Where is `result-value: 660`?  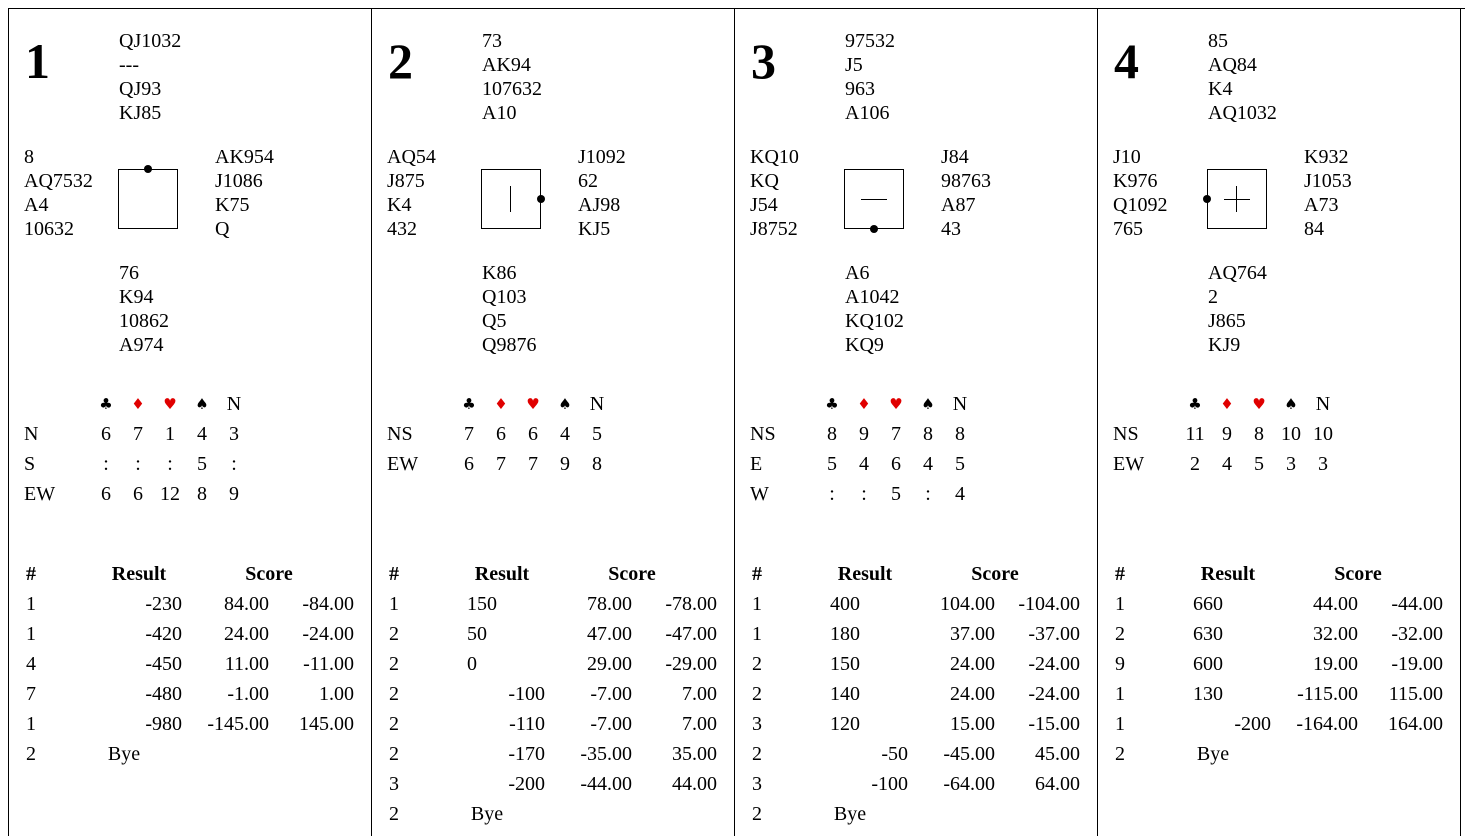 result-value: 660 is located at coordinates (1208, 604).